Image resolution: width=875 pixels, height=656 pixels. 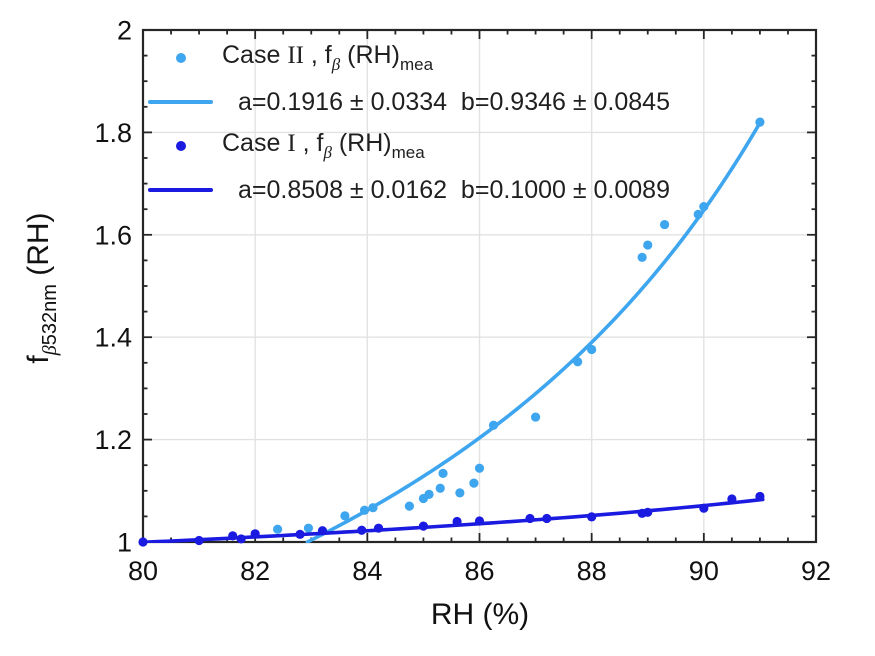 I want to click on y-tick-labels: 1 1.2 1.4 1.6 1.8 2, so click(x=113, y=287).